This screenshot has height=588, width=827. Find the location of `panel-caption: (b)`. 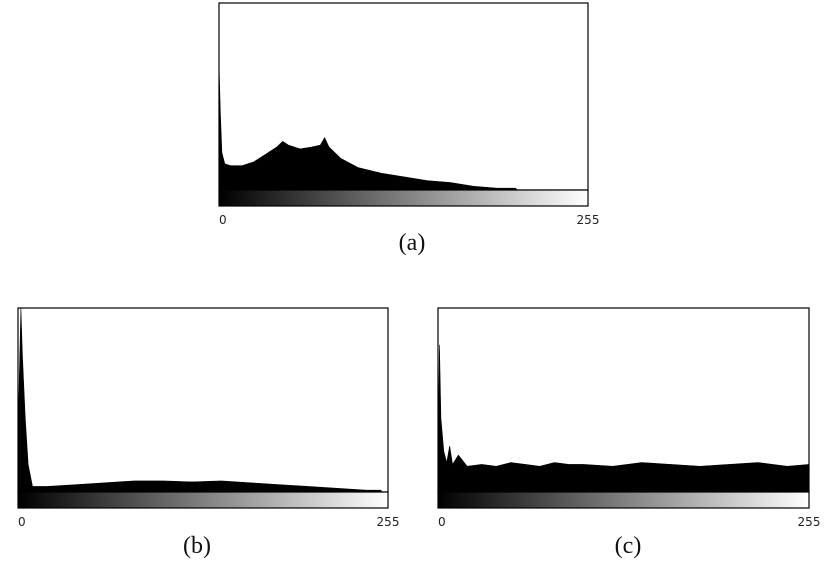

panel-caption: (b) is located at coordinates (197, 546).